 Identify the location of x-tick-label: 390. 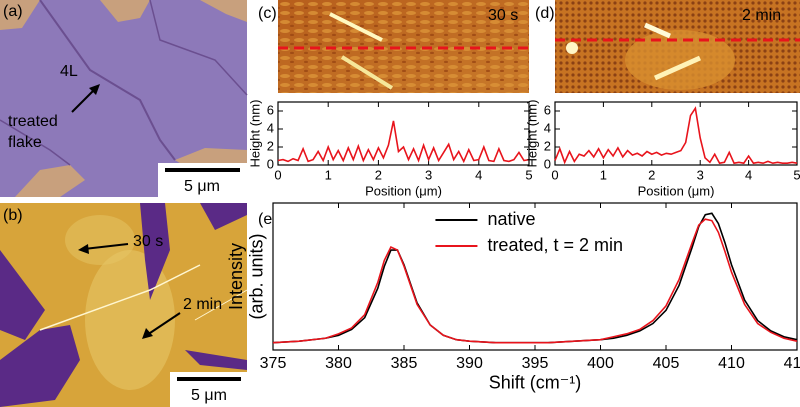
(469, 363).